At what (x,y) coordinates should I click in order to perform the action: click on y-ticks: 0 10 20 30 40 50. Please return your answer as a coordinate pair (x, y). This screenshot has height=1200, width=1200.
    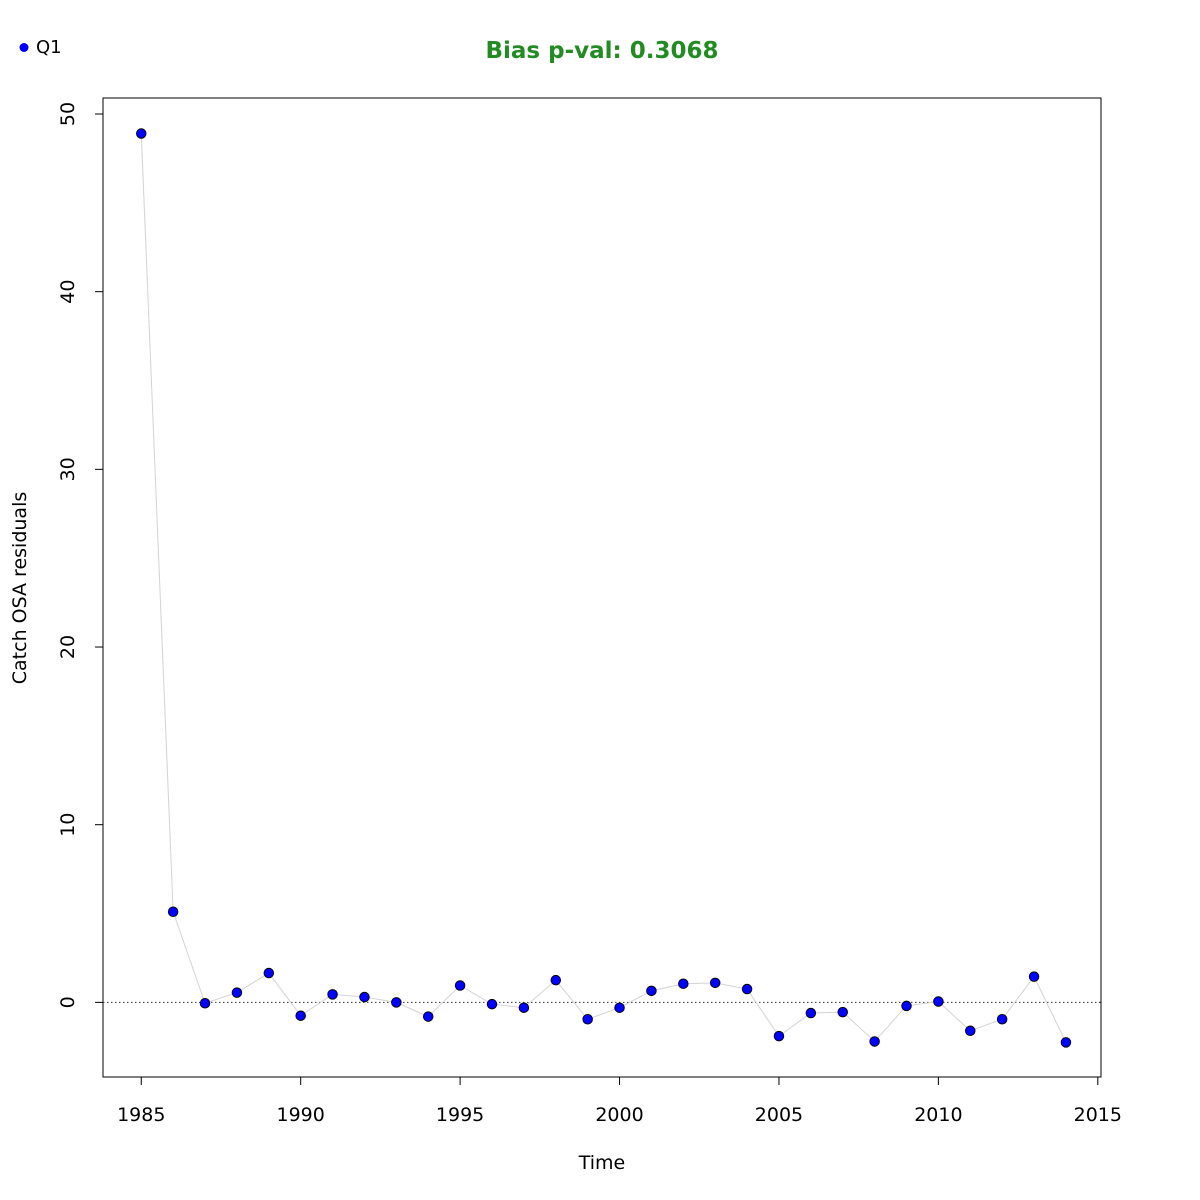
    Looking at the image, I should click on (80, 555).